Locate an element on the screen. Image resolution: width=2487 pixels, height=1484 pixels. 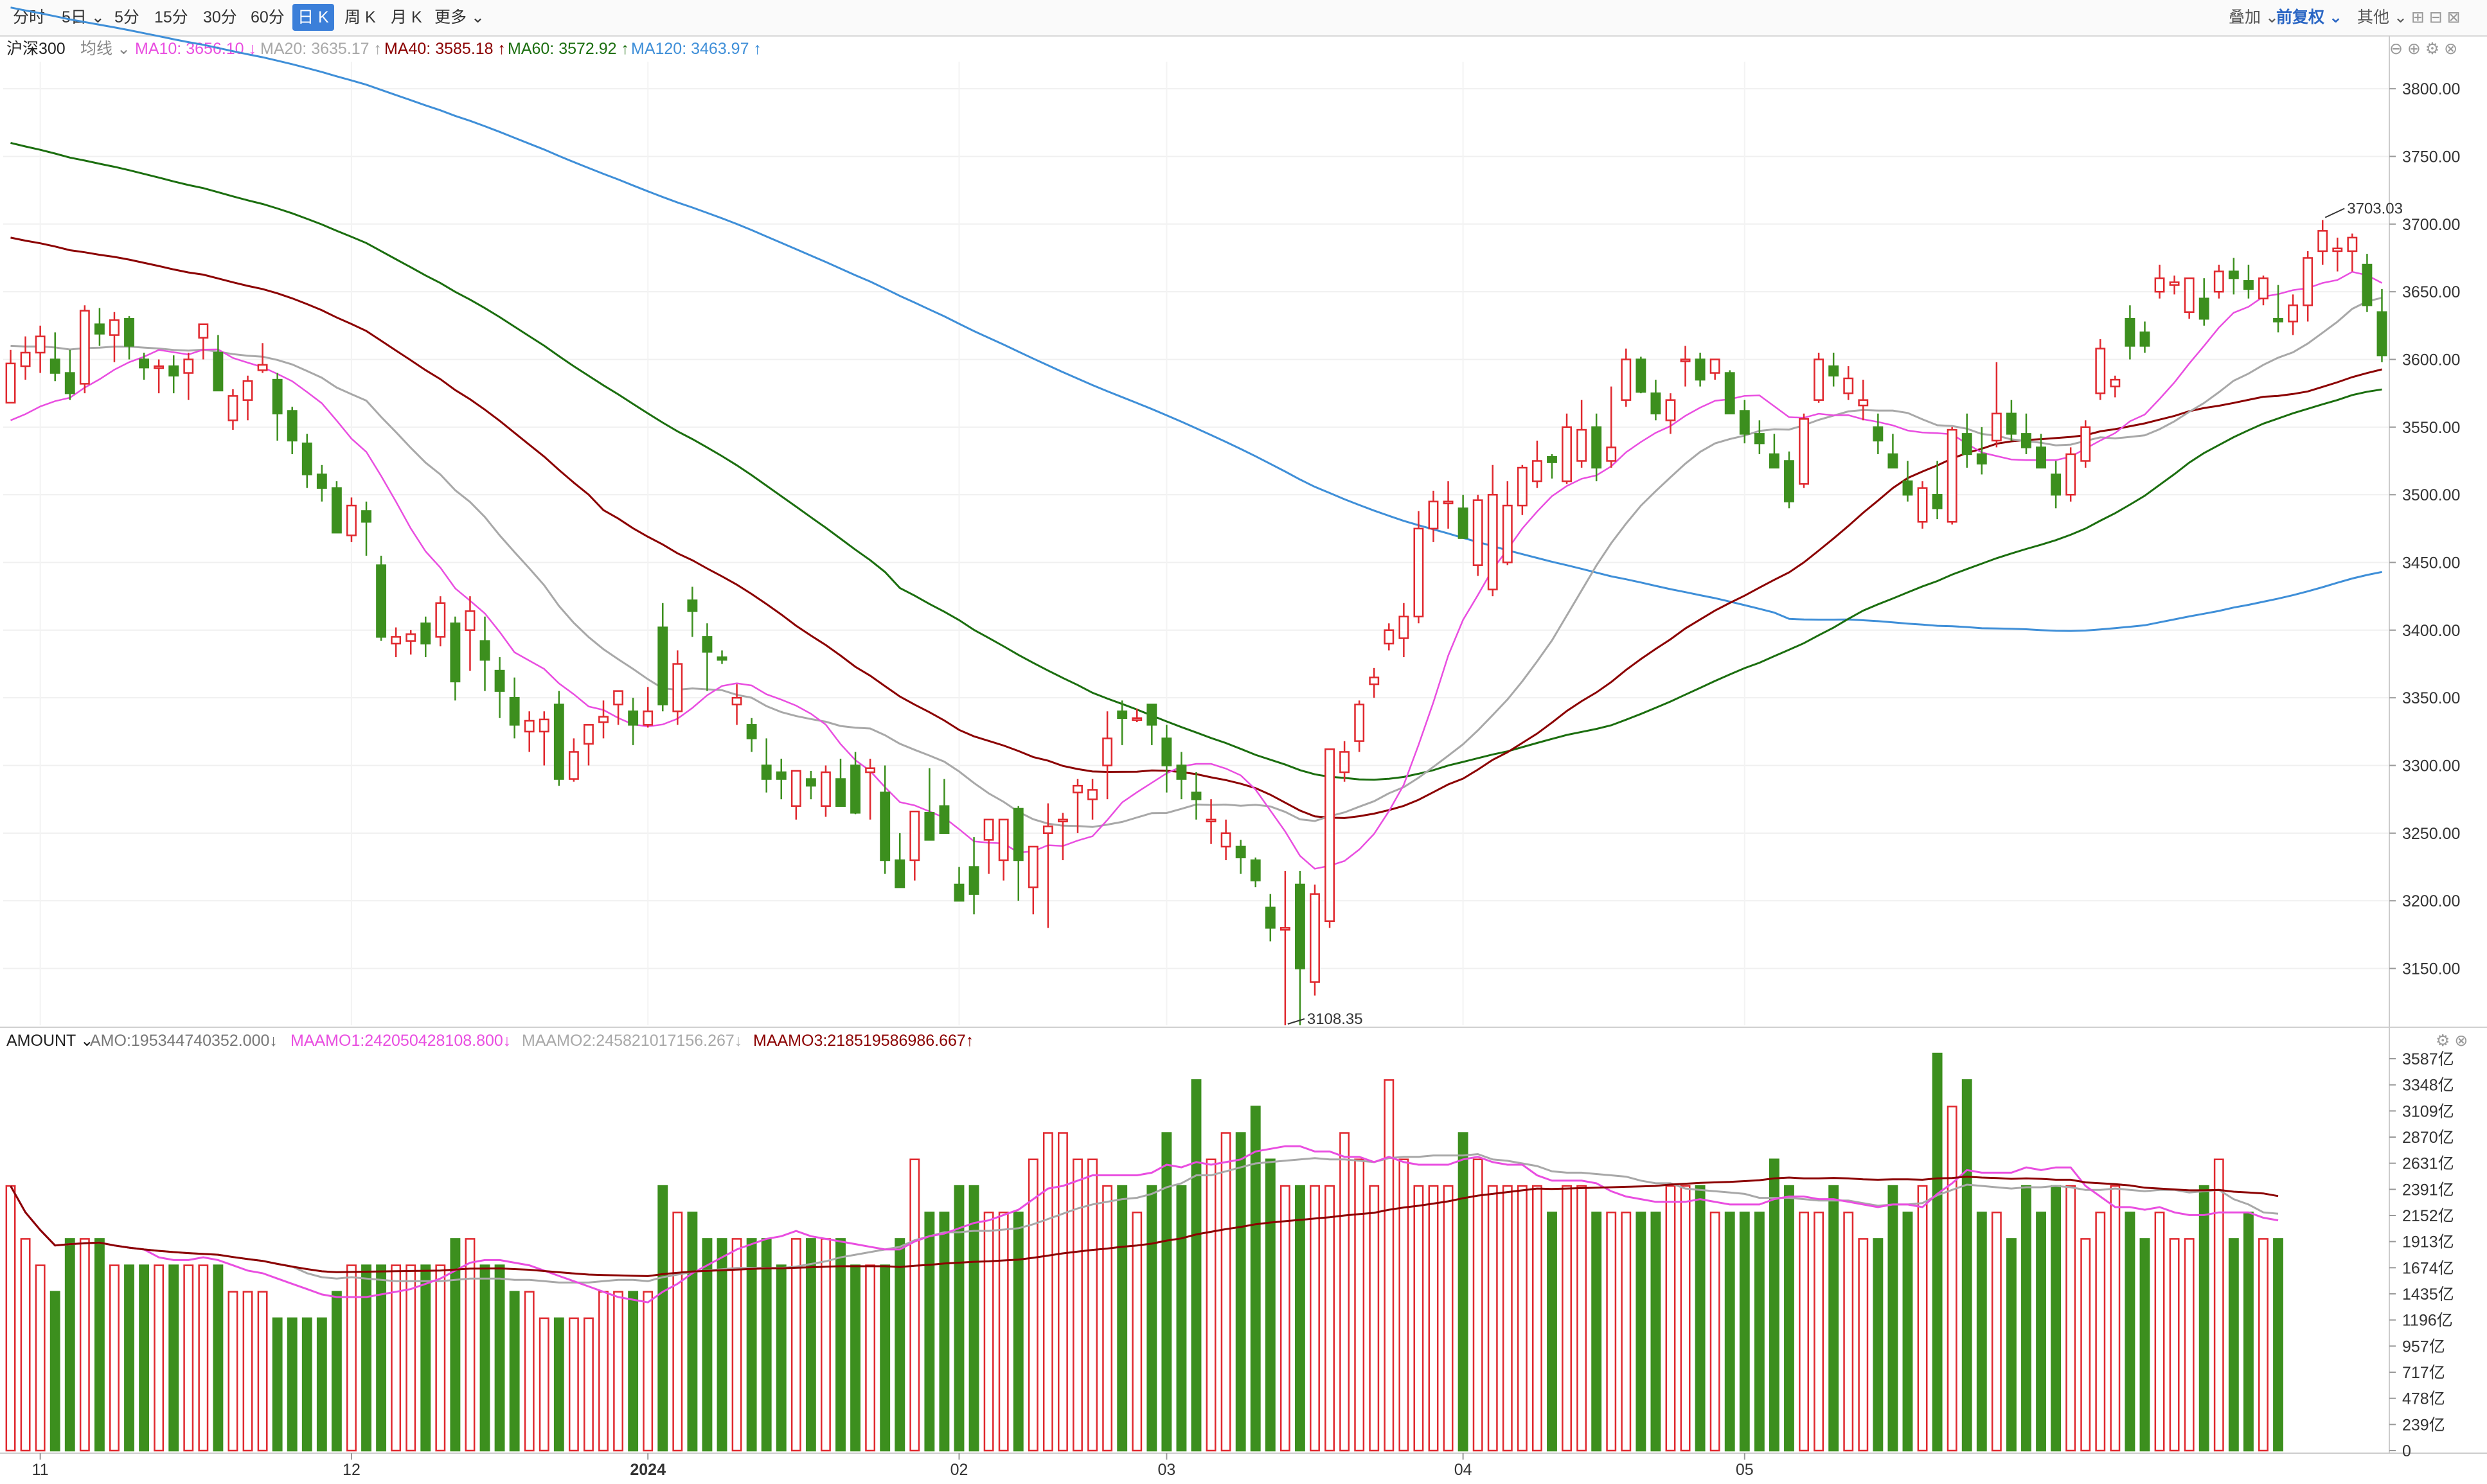
maamo3-label: MAAMO3:218519586986.667↑ is located at coordinates (864, 1041).